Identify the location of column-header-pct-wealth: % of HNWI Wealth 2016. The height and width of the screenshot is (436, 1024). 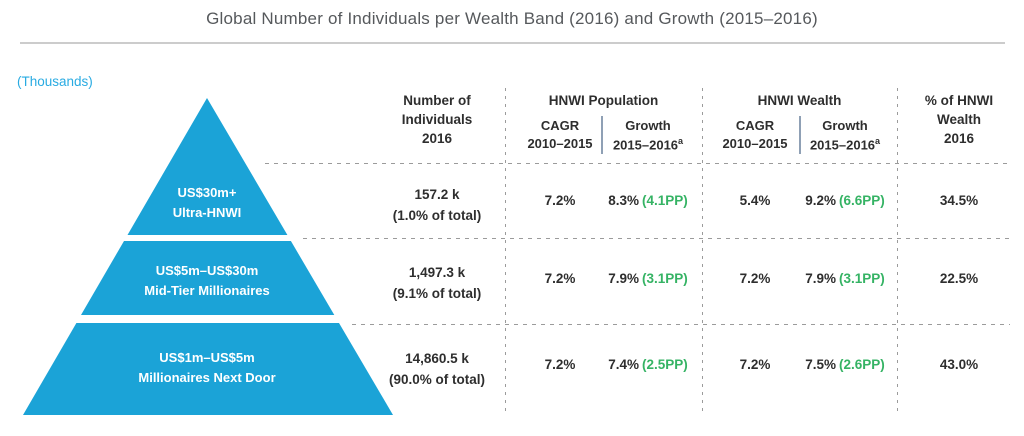
(959, 120).